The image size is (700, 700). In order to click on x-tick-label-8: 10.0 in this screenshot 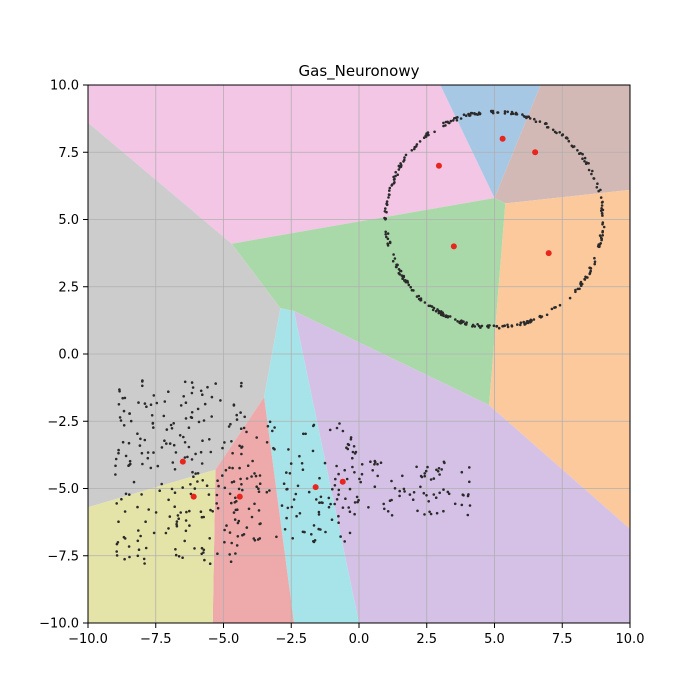, I will do `click(630, 639)`.